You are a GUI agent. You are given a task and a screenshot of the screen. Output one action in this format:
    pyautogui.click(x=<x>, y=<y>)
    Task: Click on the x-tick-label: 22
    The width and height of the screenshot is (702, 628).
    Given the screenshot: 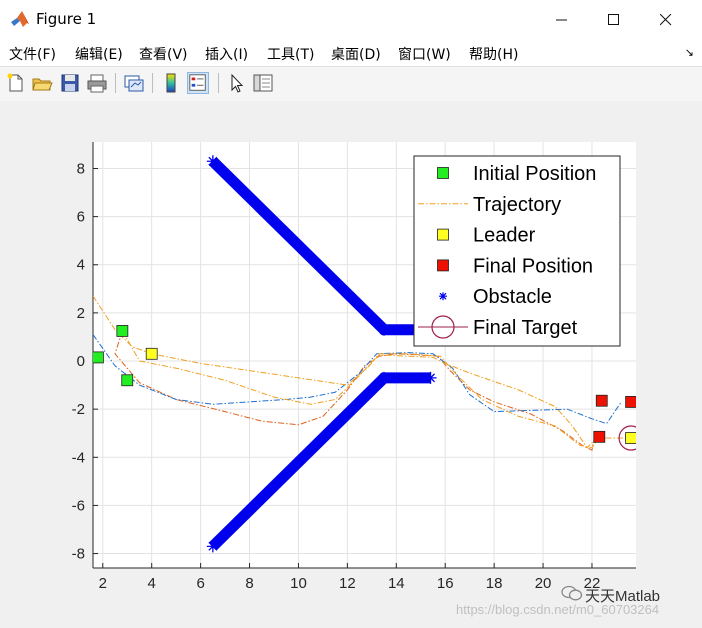 What is the action you would take?
    pyautogui.click(x=592, y=583)
    